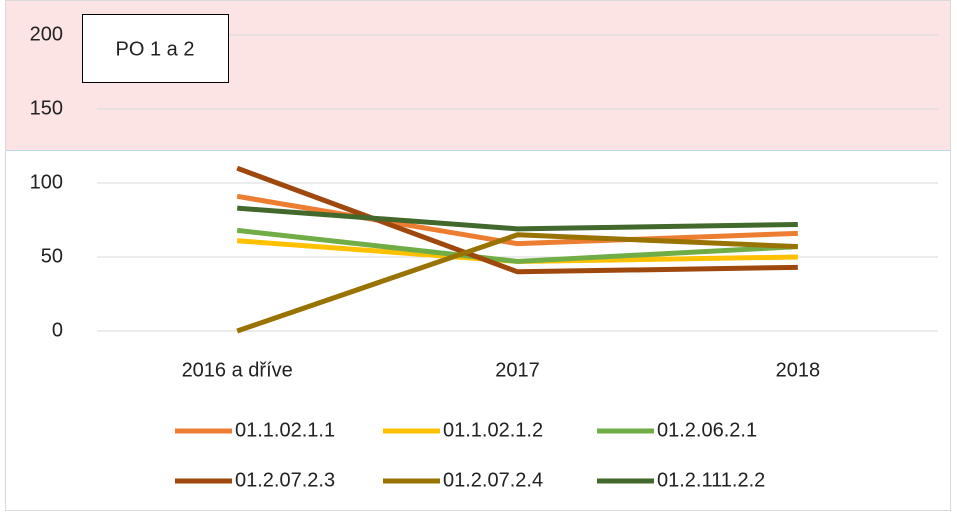 The width and height of the screenshot is (957, 512). What do you see at coordinates (493, 480) in the screenshot?
I see `legend-label: 01.2.07.2.4` at bounding box center [493, 480].